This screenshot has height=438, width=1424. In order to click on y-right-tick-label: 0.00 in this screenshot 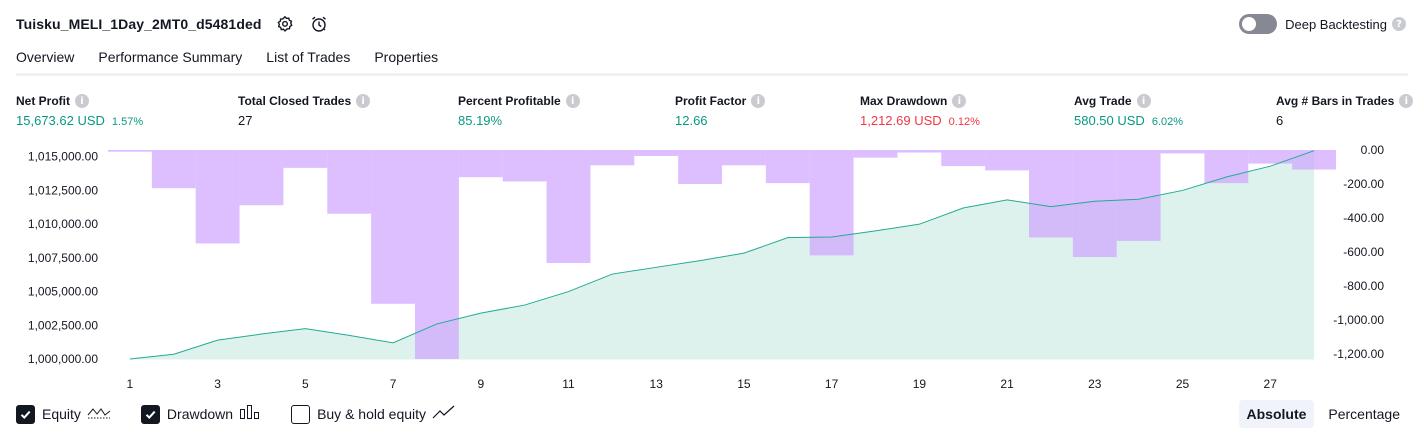, I will do `click(1373, 150)`.